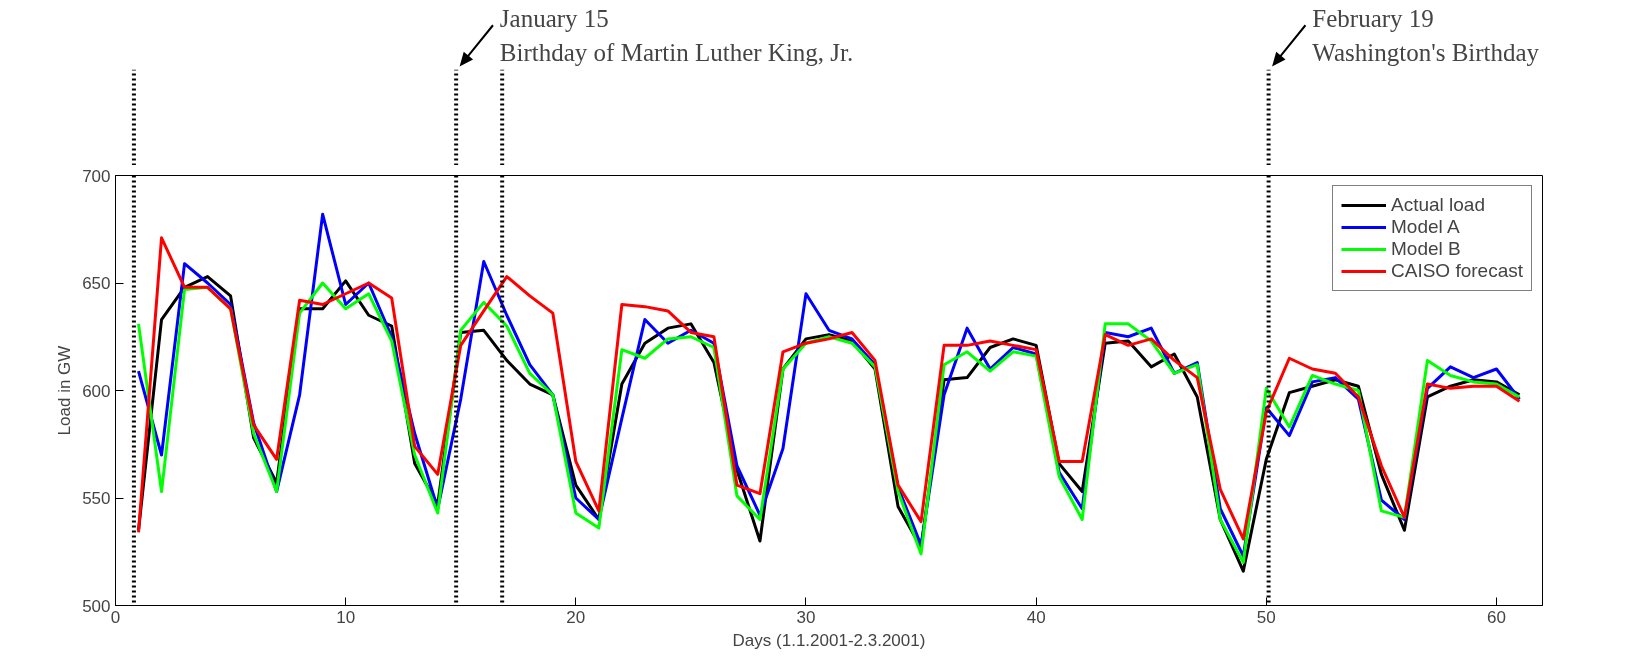 The width and height of the screenshot is (1641, 668). What do you see at coordinates (96, 391) in the screenshot?
I see `y-tick-label: 600` at bounding box center [96, 391].